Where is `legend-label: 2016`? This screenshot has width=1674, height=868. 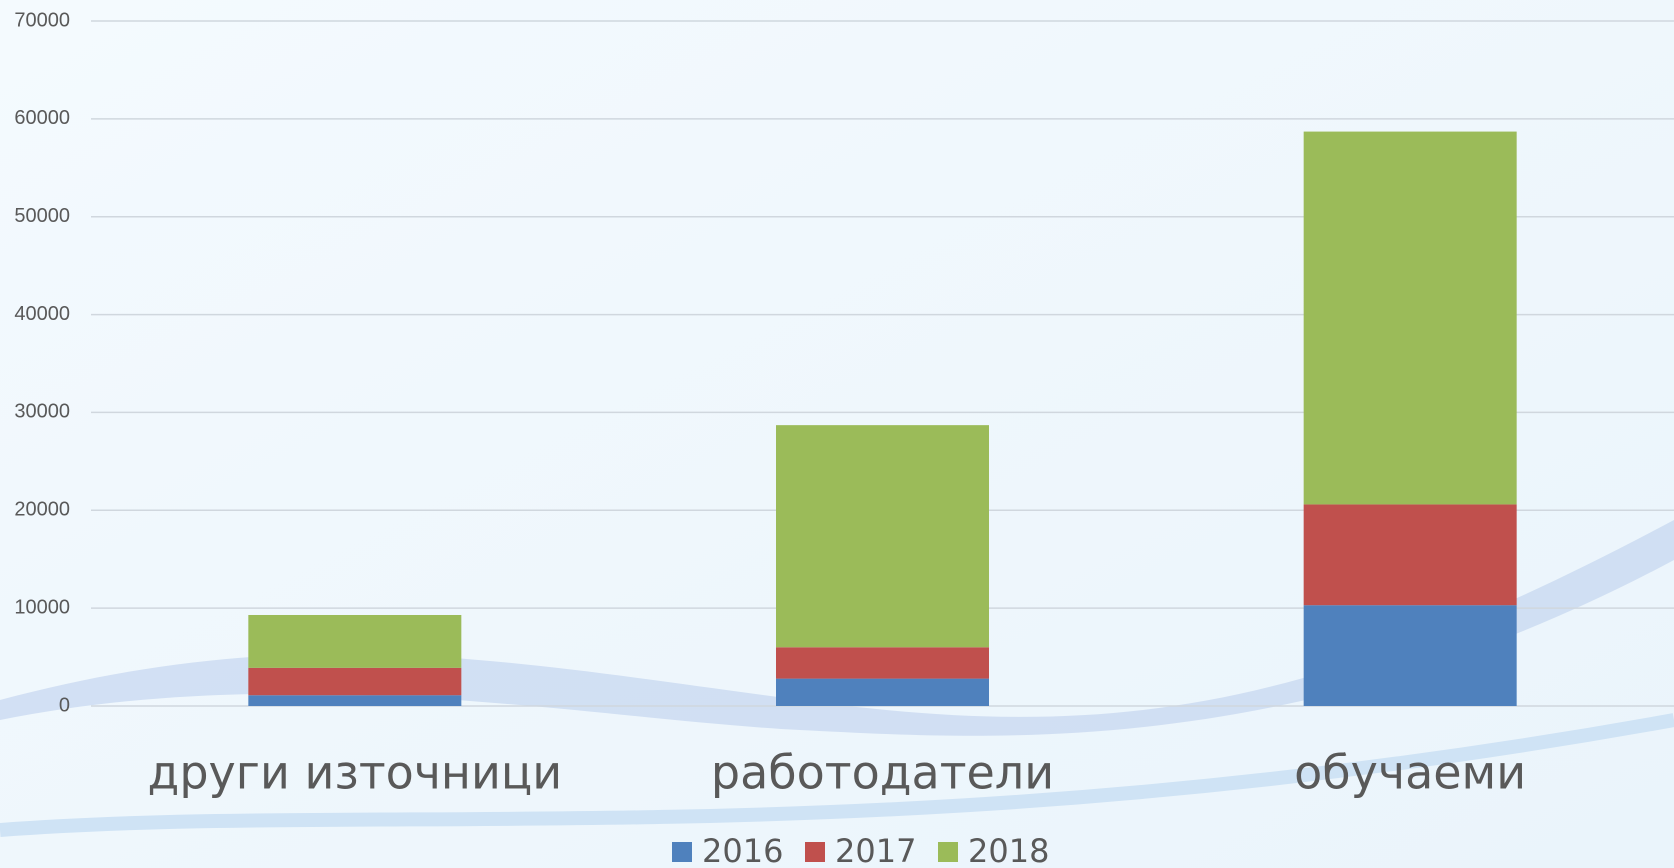
legend-label: 2016 is located at coordinates (742, 850).